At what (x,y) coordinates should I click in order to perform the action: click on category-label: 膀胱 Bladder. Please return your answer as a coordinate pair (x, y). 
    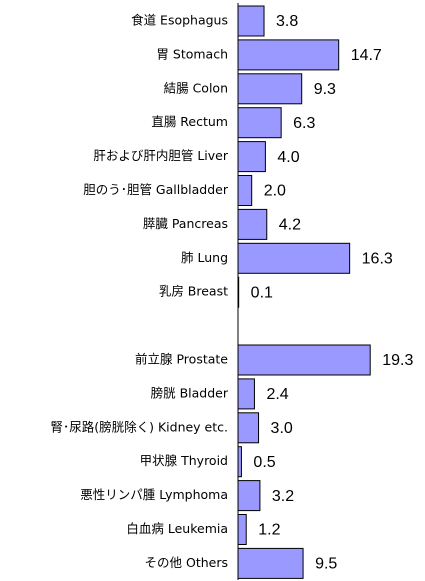
    Looking at the image, I should click on (190, 392).